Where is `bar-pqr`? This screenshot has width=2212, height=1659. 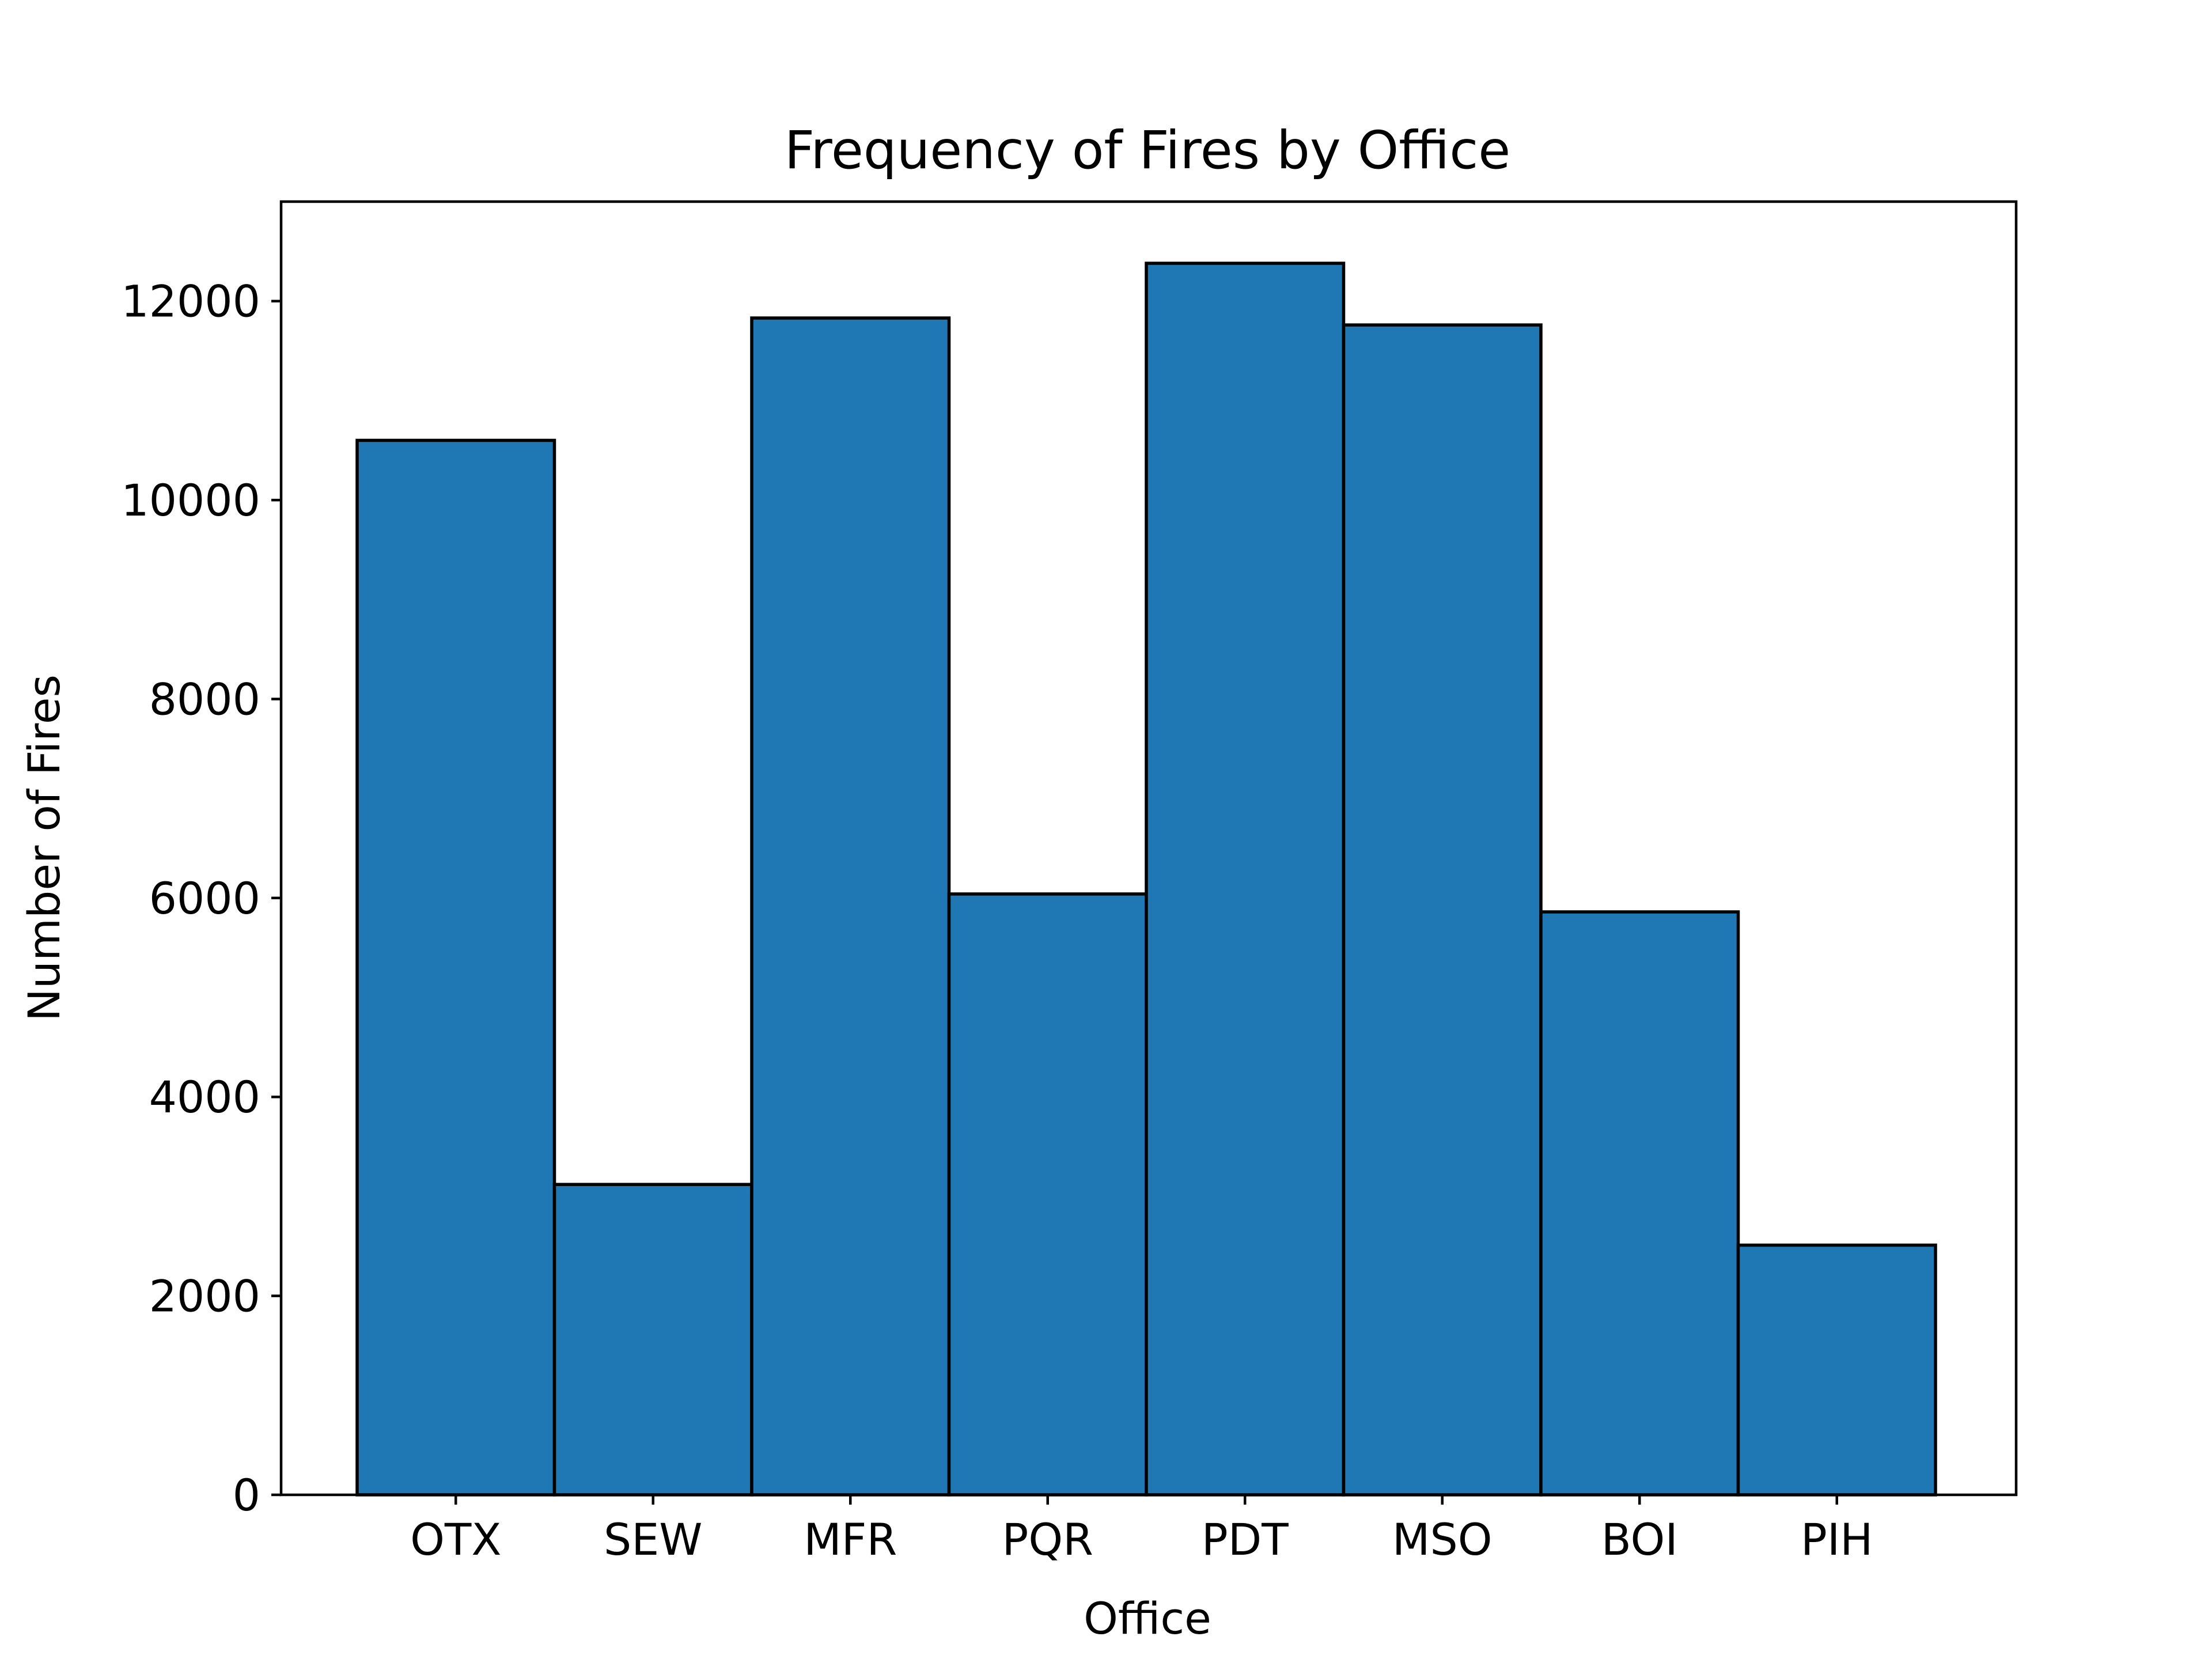 bar-pqr is located at coordinates (1047, 1194).